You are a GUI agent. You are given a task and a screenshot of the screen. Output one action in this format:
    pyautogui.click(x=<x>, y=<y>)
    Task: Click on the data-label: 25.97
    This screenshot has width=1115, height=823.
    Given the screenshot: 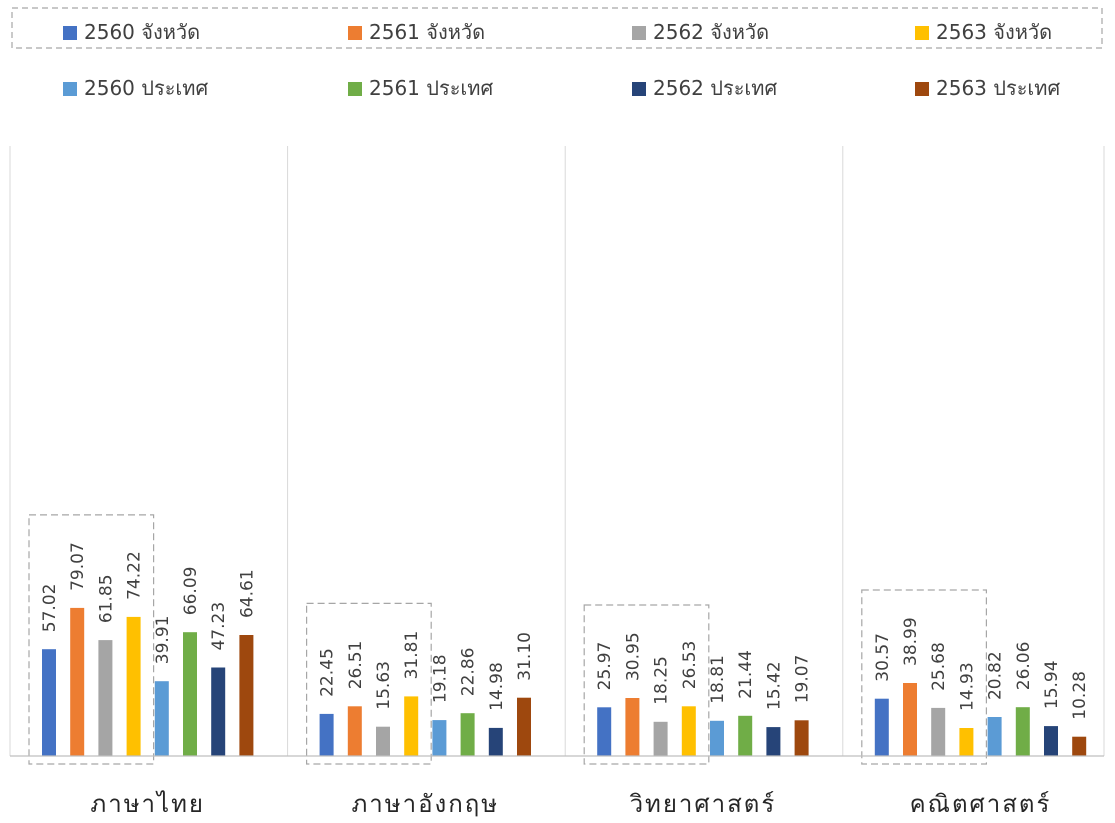 What is the action you would take?
    pyautogui.click(x=605, y=666)
    